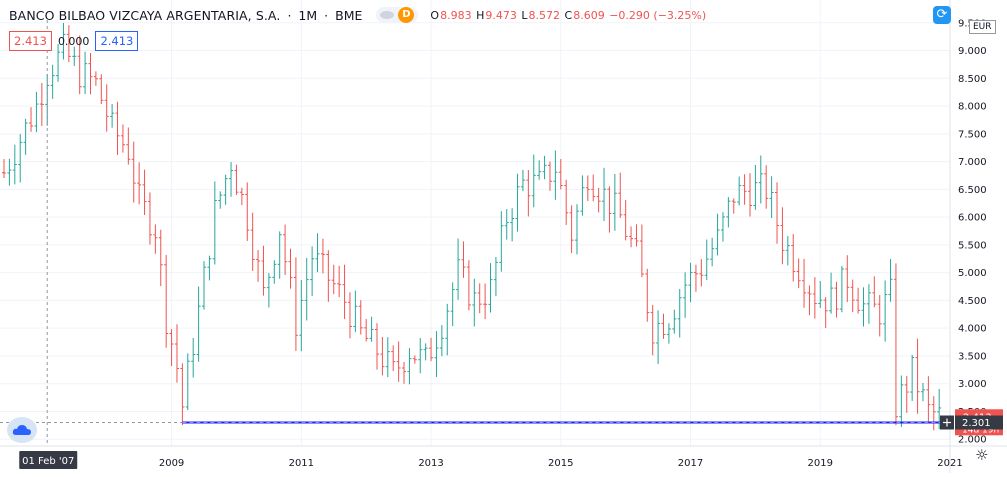  I want to click on y-tick-label: 6.500, so click(972, 190).